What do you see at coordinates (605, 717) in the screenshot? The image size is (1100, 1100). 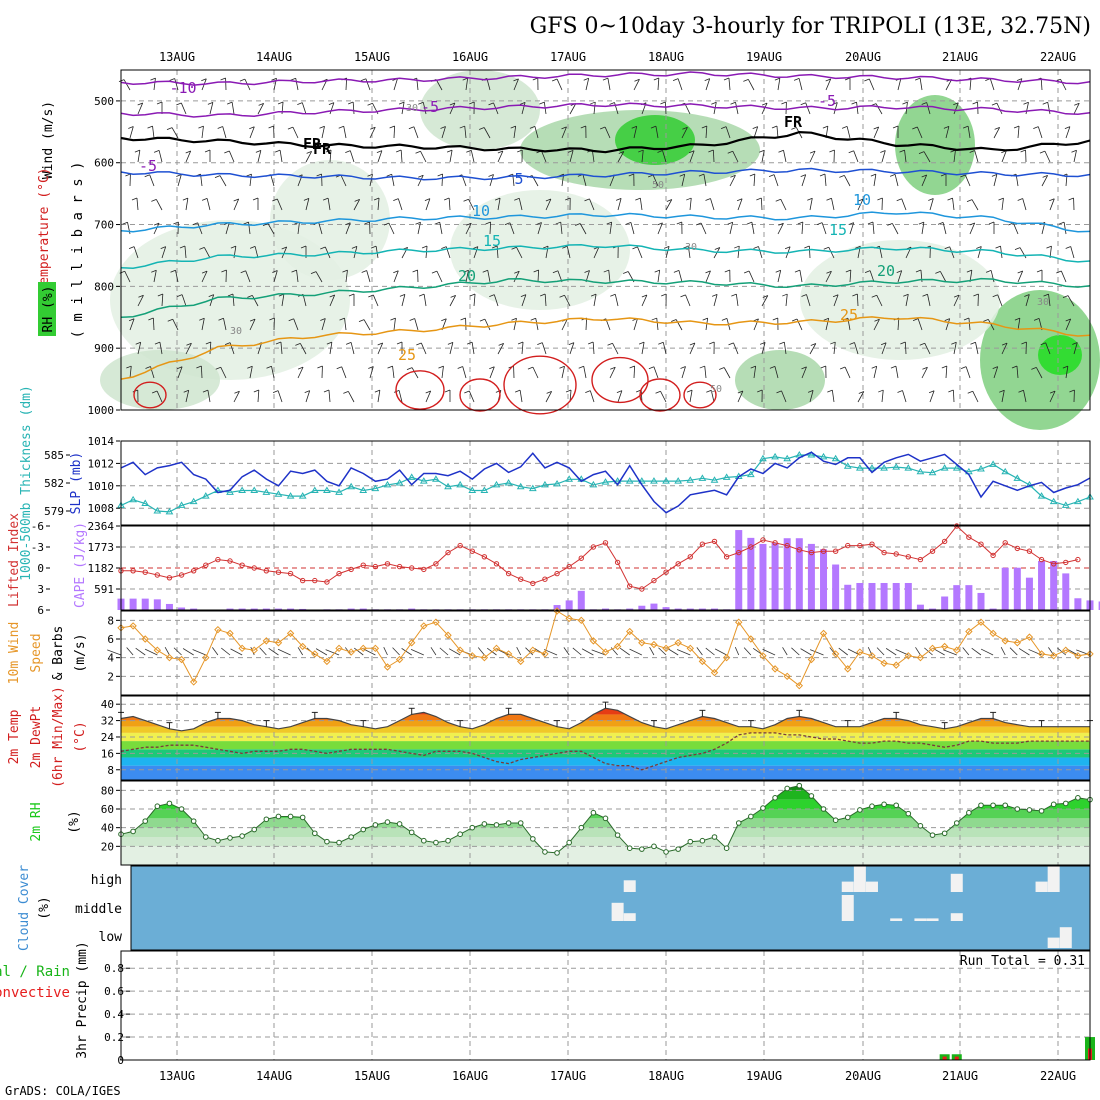 I see `temp-band` at bounding box center [605, 717].